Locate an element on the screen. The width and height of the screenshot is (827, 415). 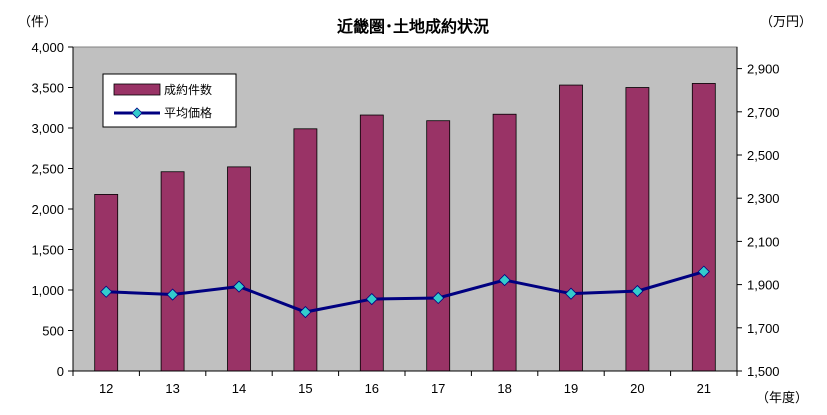
y-left-tick-label: 4,000 is located at coordinates (47, 47).